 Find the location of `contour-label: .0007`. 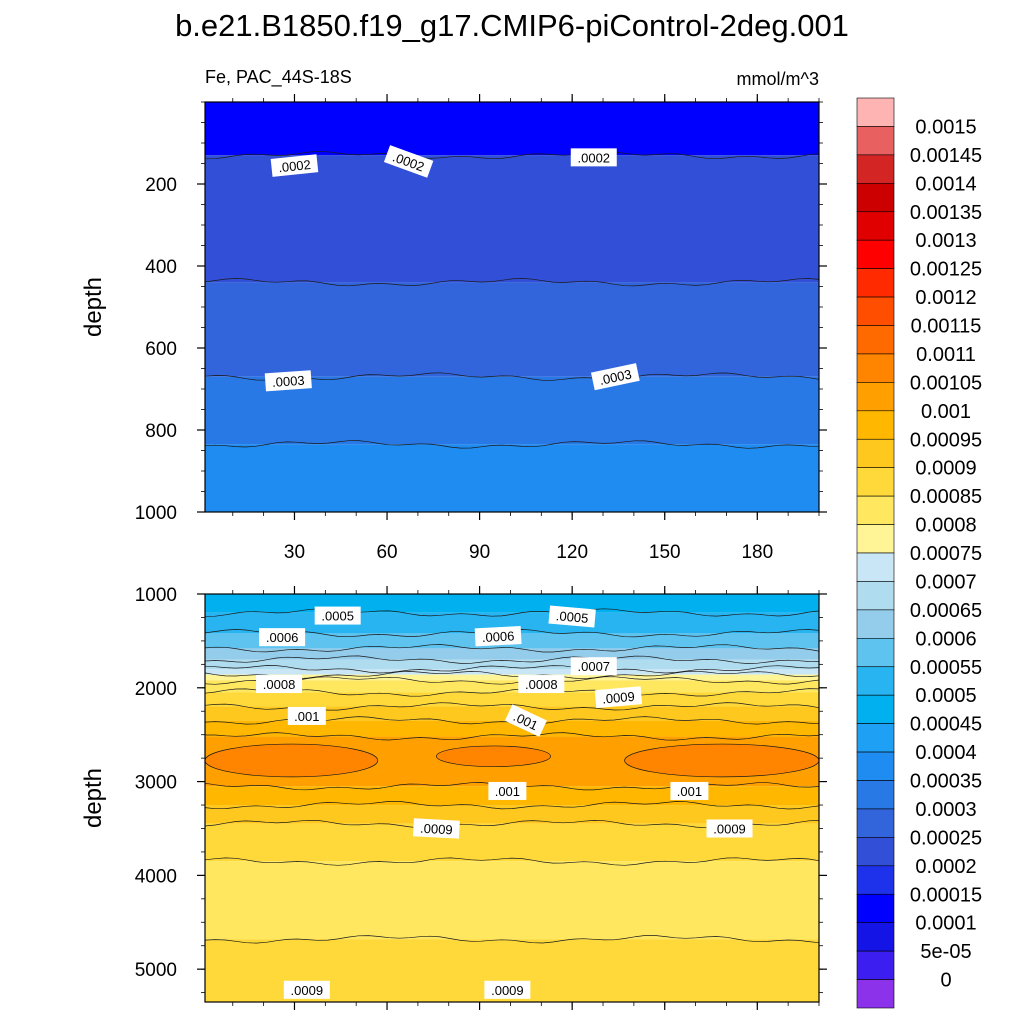

contour-label: .0007 is located at coordinates (593, 666).